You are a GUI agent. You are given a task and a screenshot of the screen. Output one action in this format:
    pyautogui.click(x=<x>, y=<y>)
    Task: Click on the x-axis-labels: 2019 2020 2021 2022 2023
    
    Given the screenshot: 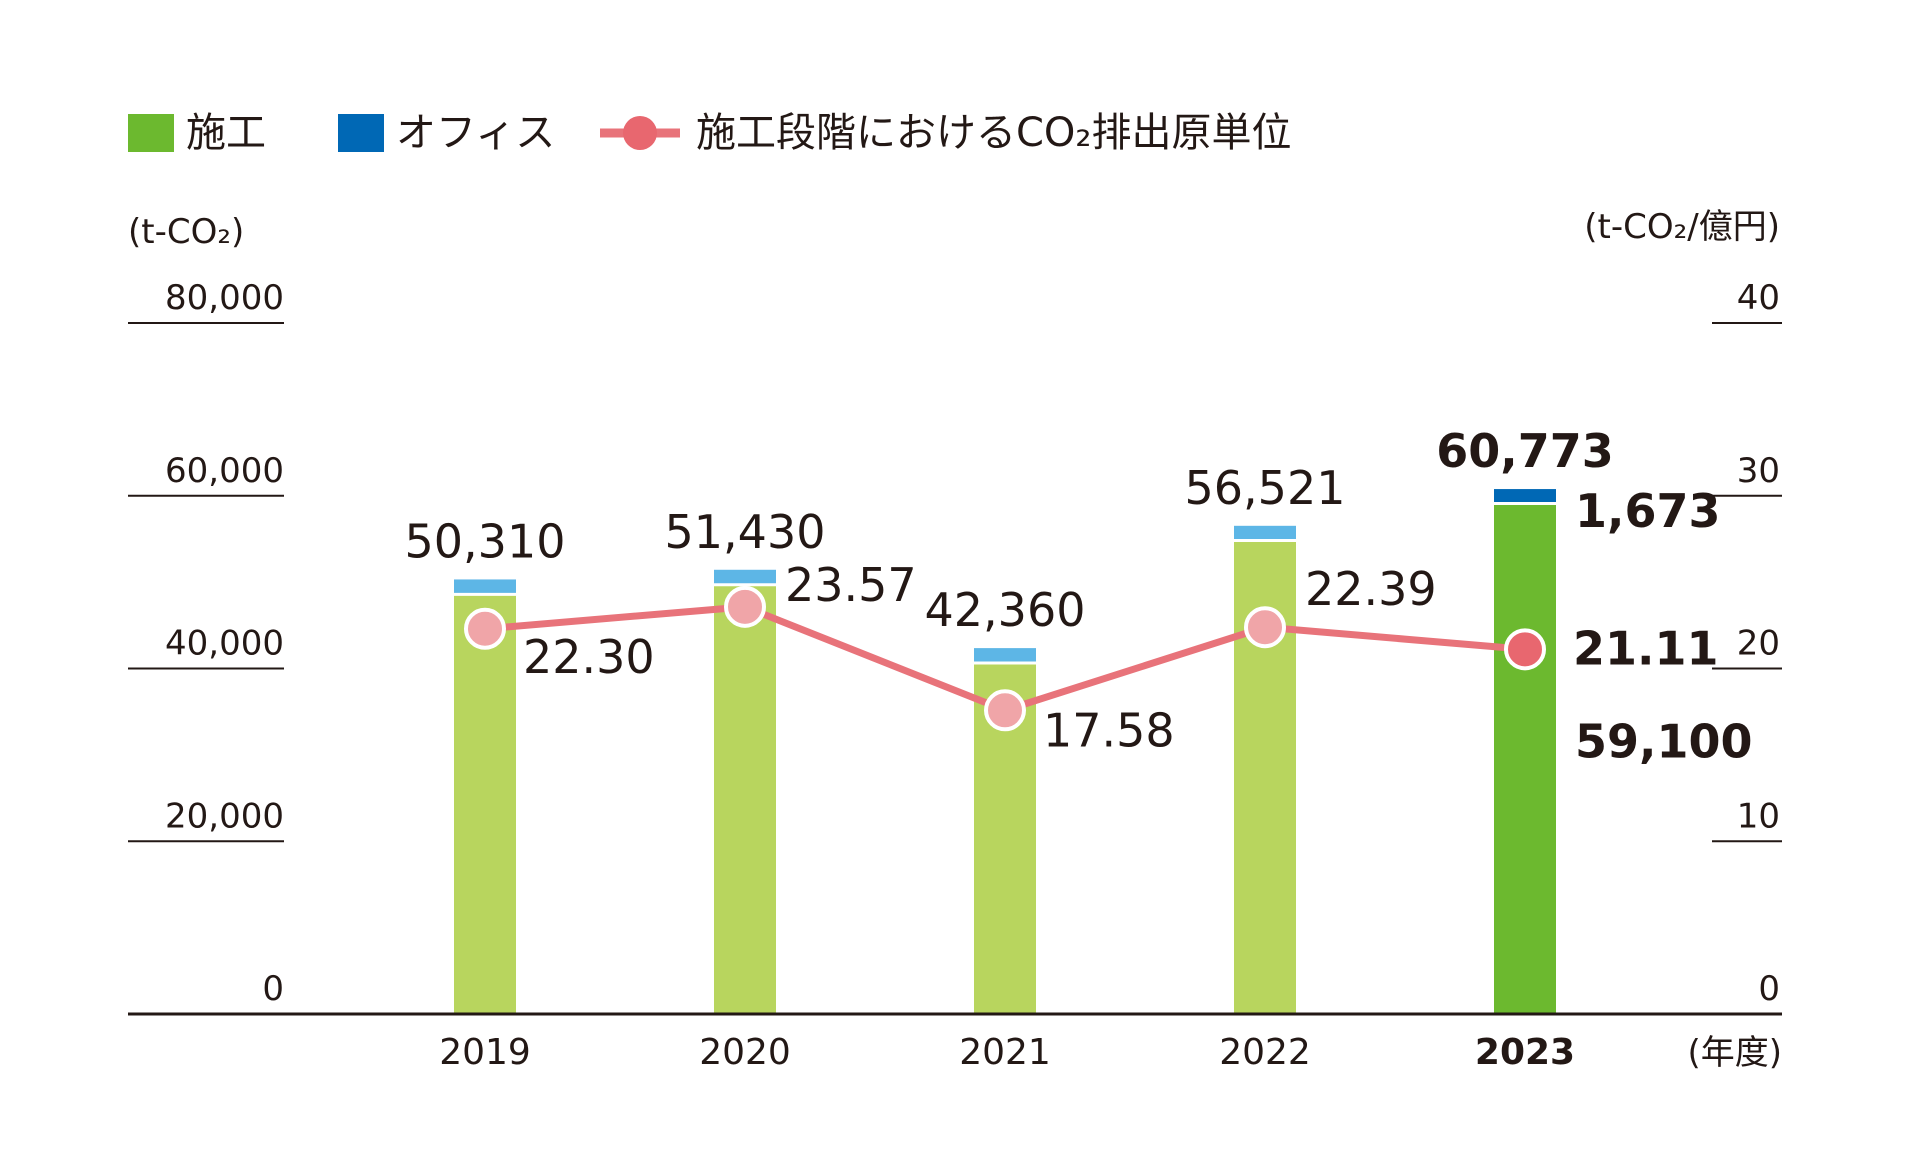 What is the action you would take?
    pyautogui.click(x=1007, y=1052)
    